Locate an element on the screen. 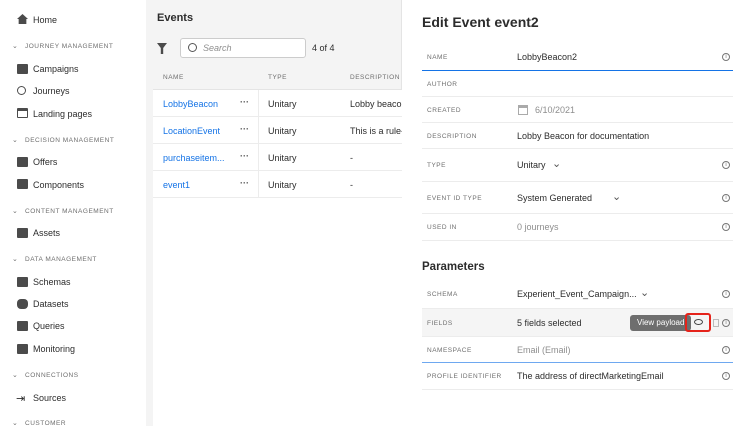 Image resolution: width=750 pixels, height=427 pixels. search-input: Search is located at coordinates (243, 48).